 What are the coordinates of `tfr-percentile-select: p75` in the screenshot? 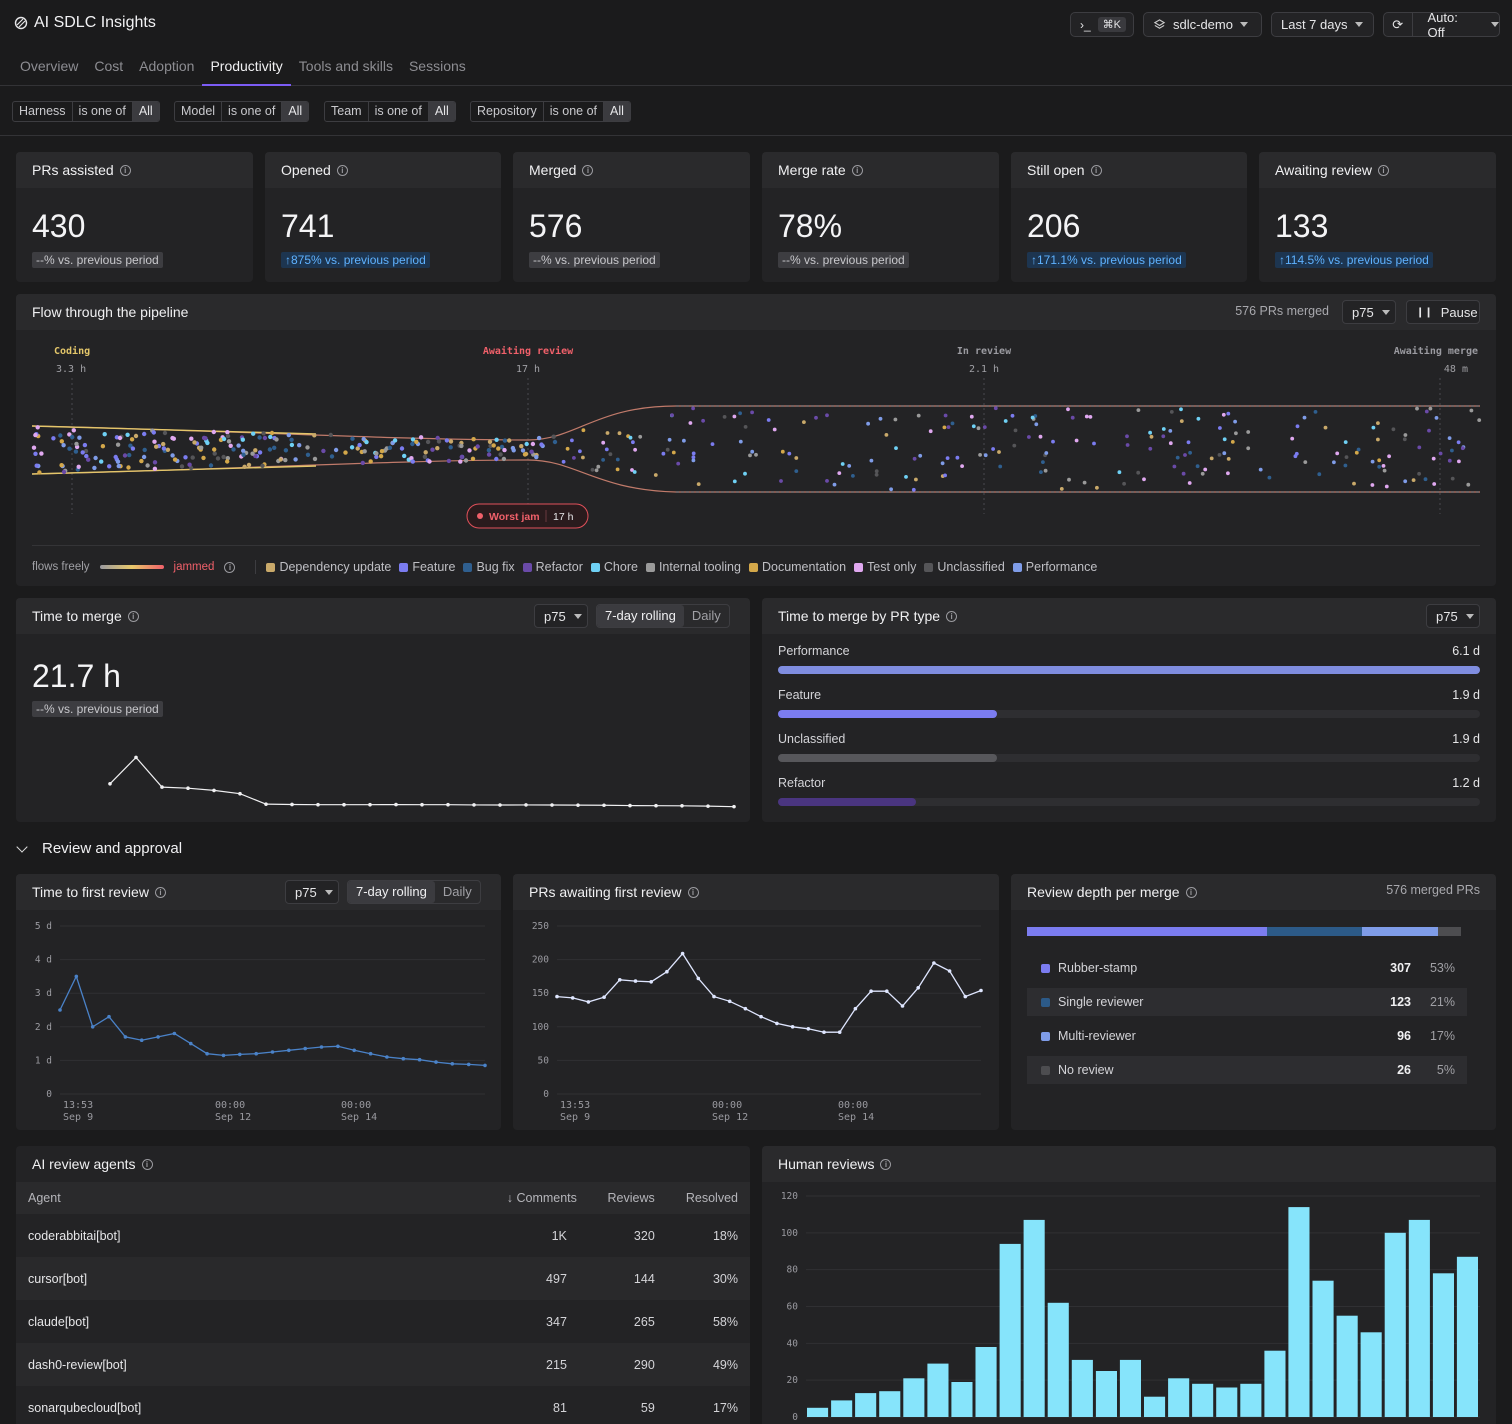 It's located at (312, 892).